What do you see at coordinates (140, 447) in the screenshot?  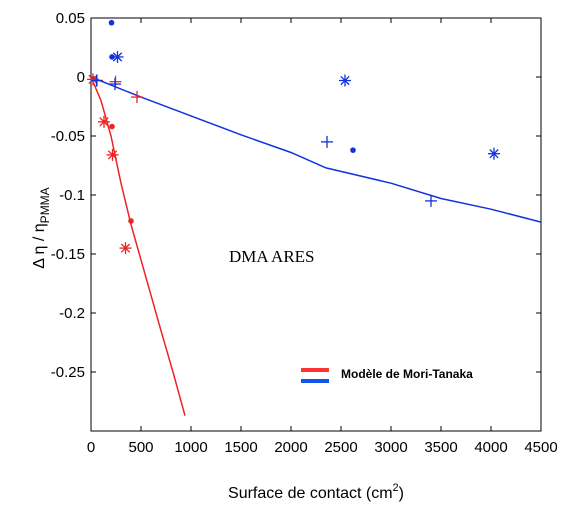 I see `x-tick-label: 500` at bounding box center [140, 447].